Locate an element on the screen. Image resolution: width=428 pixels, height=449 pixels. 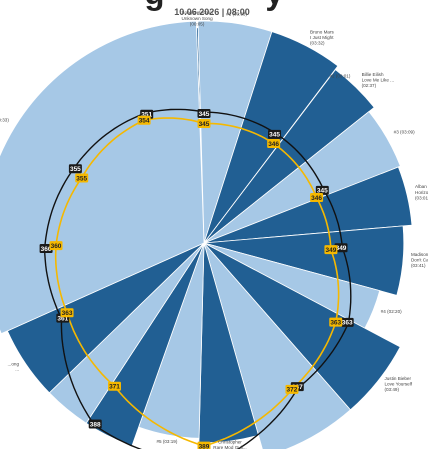
segment-label-line: Bruno Mars is located at coordinates (322, 31).